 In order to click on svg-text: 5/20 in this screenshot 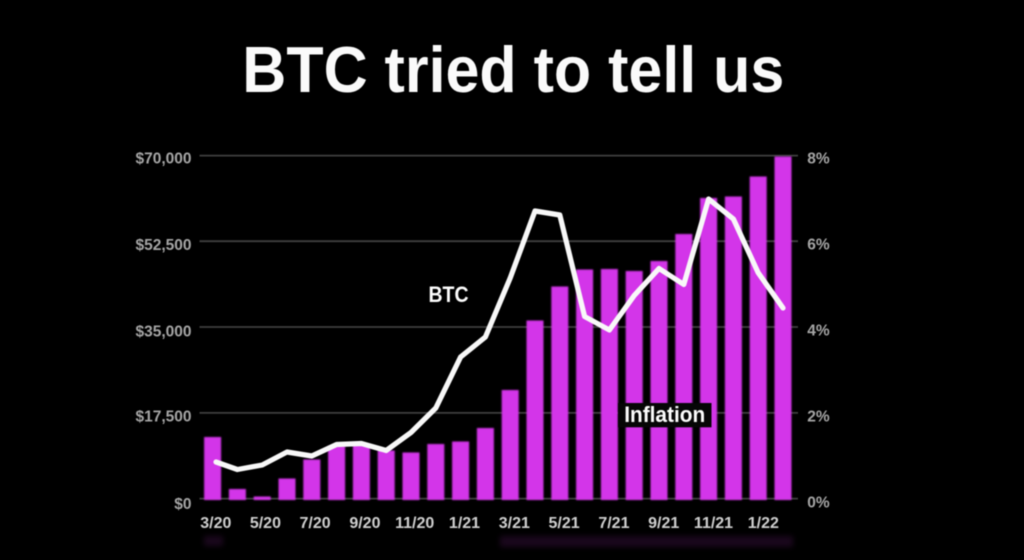, I will do `click(265, 523)`.